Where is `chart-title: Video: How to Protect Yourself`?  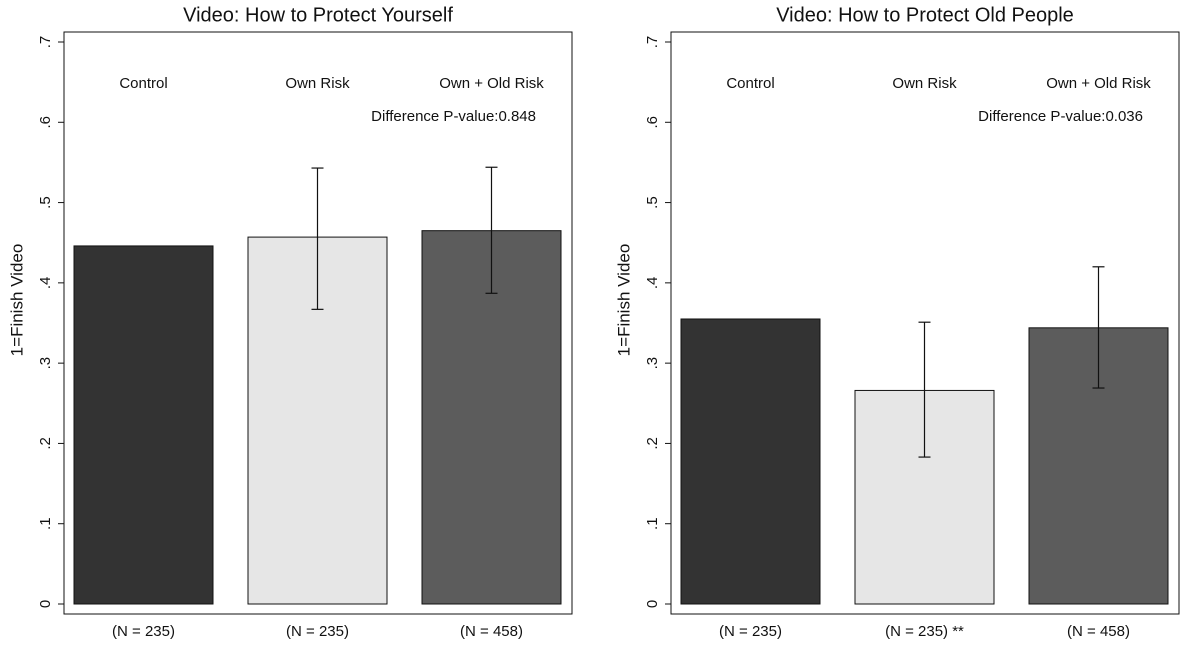
chart-title: Video: How to Protect Yourself is located at coordinates (318, 15).